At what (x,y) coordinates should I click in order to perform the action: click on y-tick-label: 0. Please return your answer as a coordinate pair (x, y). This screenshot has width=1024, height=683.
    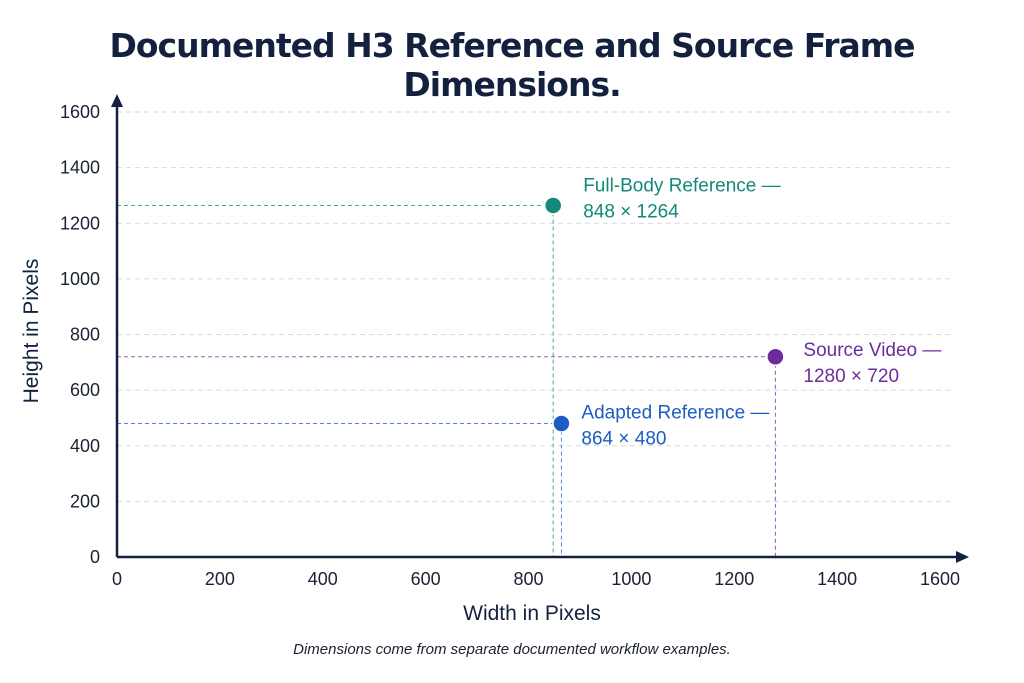
    Looking at the image, I should click on (95, 557).